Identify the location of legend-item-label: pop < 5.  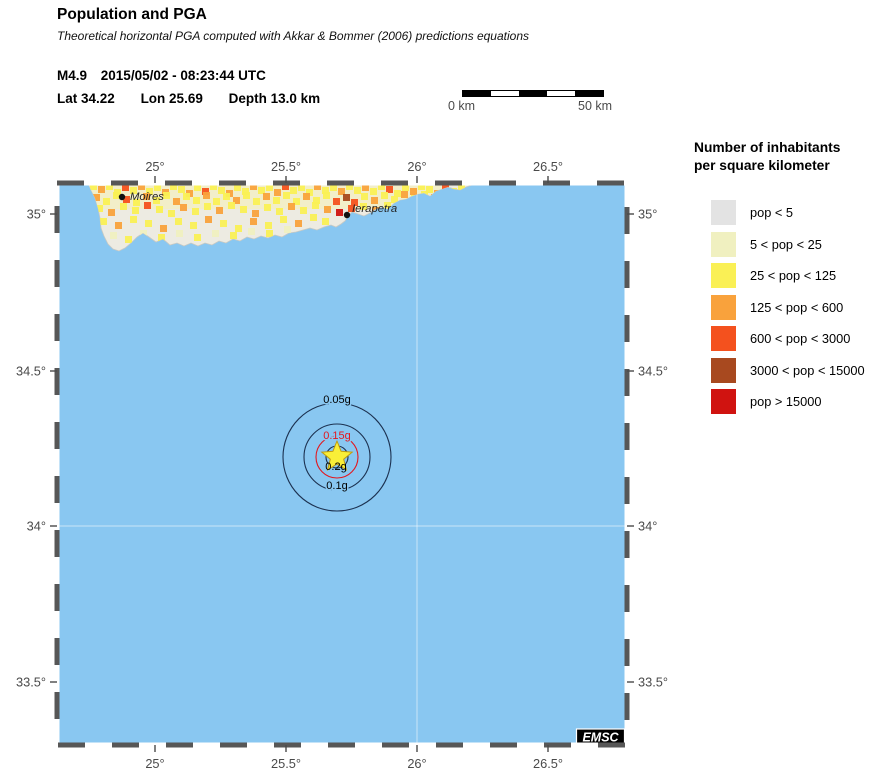
(772, 212).